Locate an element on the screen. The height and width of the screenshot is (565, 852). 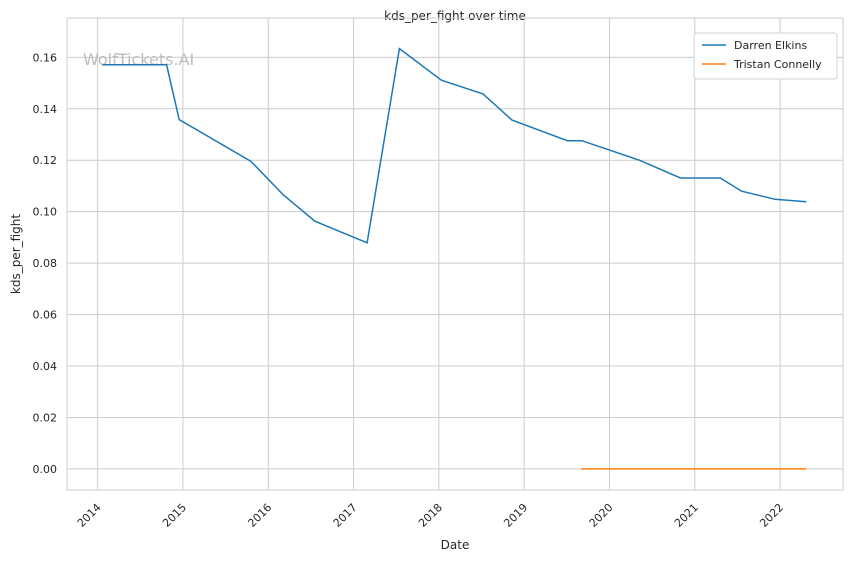
y-tick-label: 0.08 is located at coordinates (45, 263).